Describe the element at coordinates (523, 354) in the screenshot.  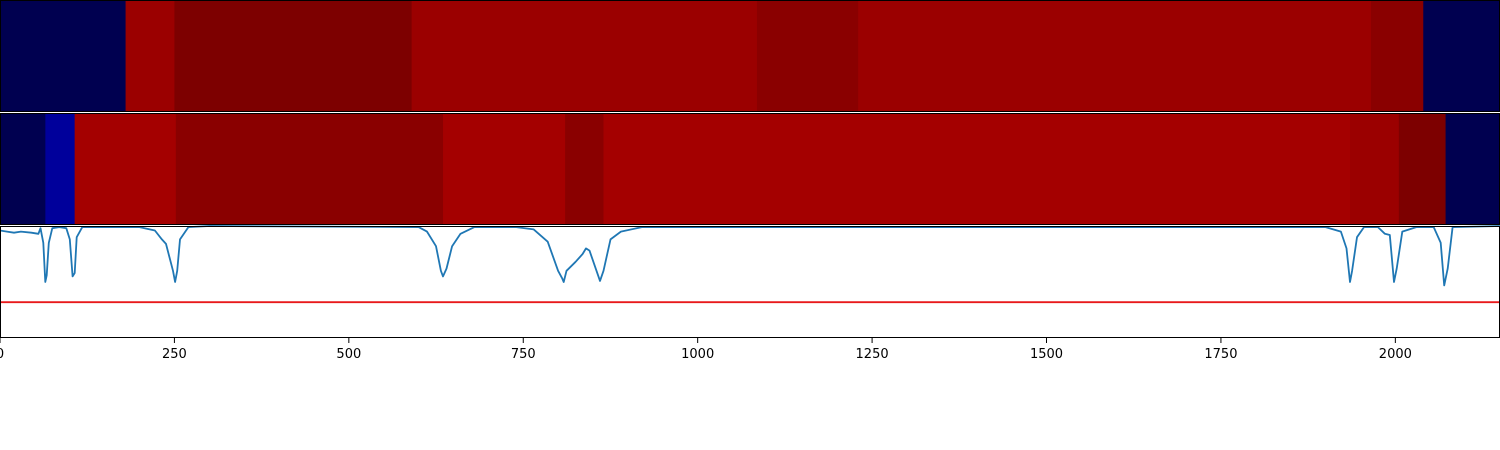
I see `x-tick-label: 750` at that location.